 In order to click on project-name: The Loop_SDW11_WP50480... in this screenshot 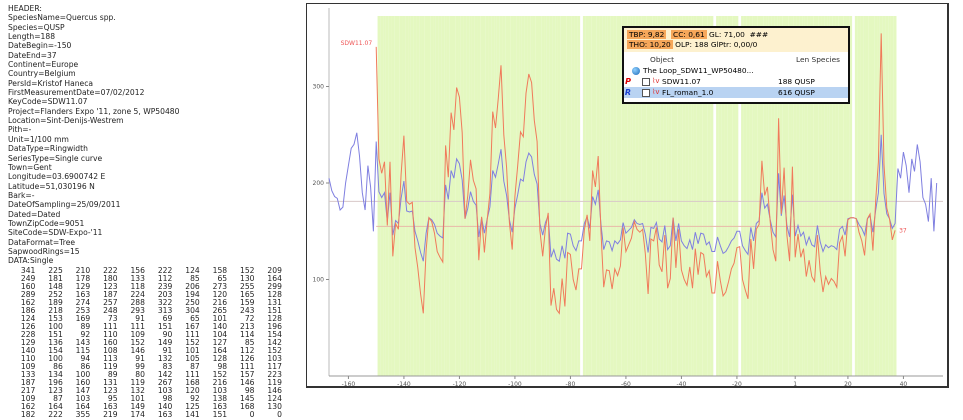, I will do `click(698, 70)`.